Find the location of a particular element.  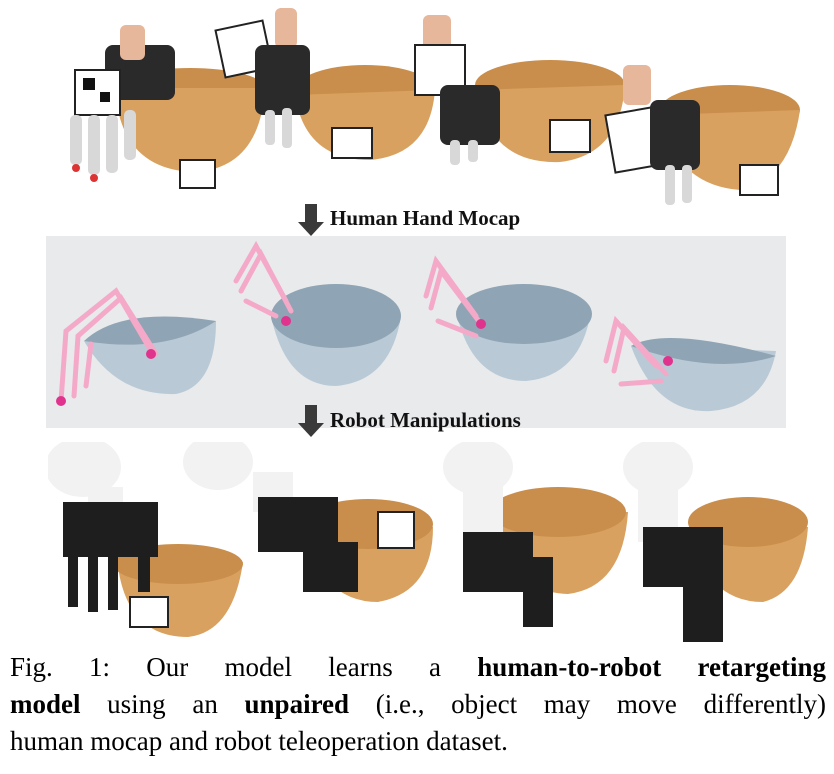

arrow-label-mocap: Human Hand Mocap is located at coordinates (425, 218).